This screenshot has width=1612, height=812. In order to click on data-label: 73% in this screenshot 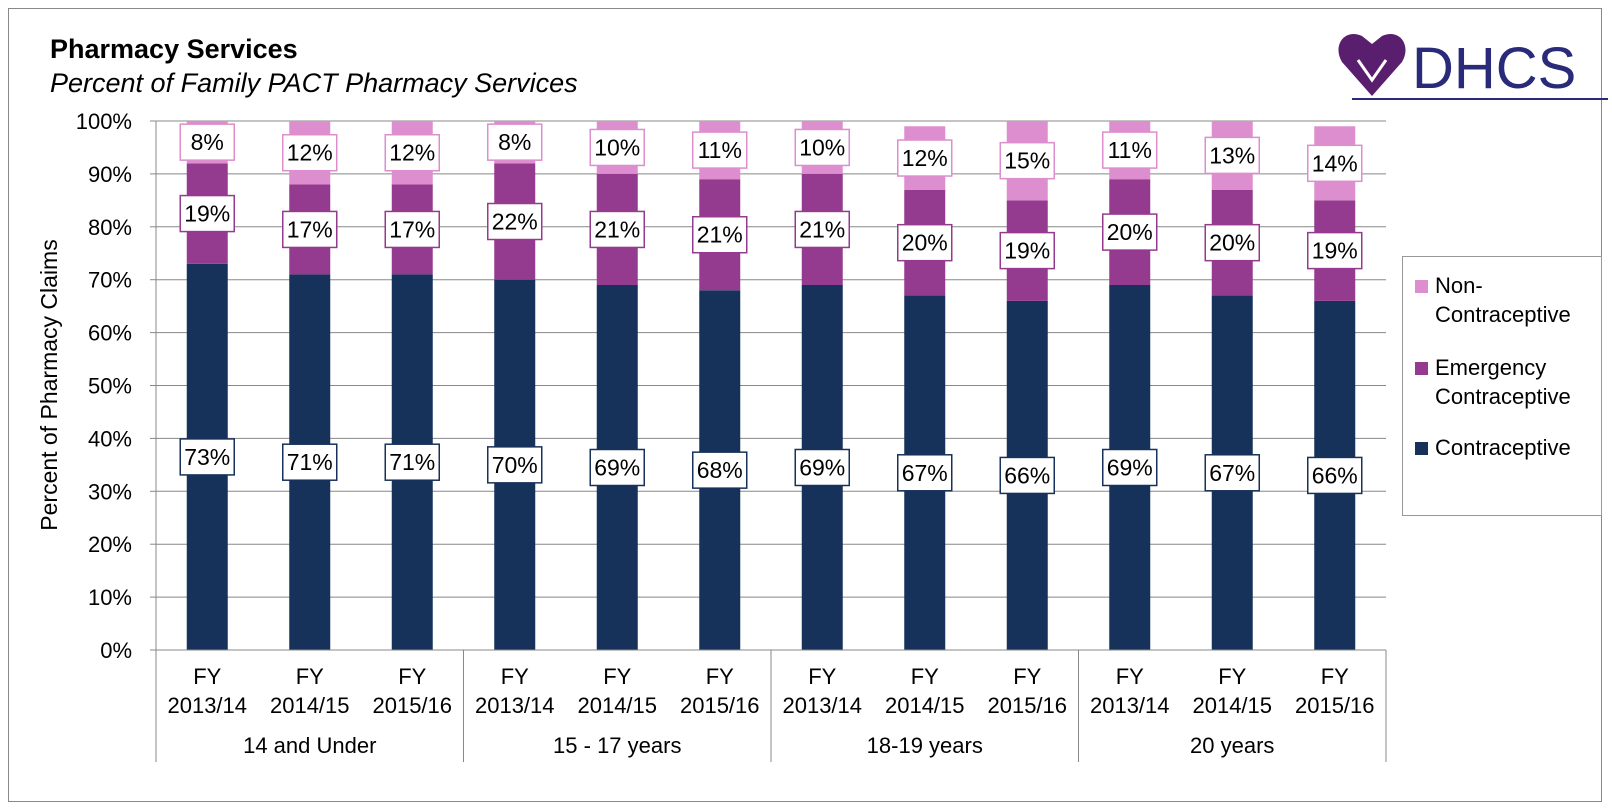, I will do `click(207, 457)`.